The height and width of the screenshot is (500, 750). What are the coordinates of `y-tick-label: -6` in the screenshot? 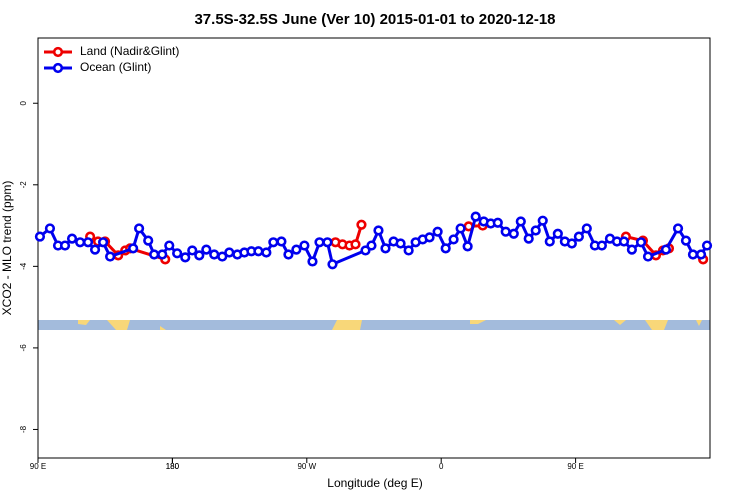 It's located at (23, 348).